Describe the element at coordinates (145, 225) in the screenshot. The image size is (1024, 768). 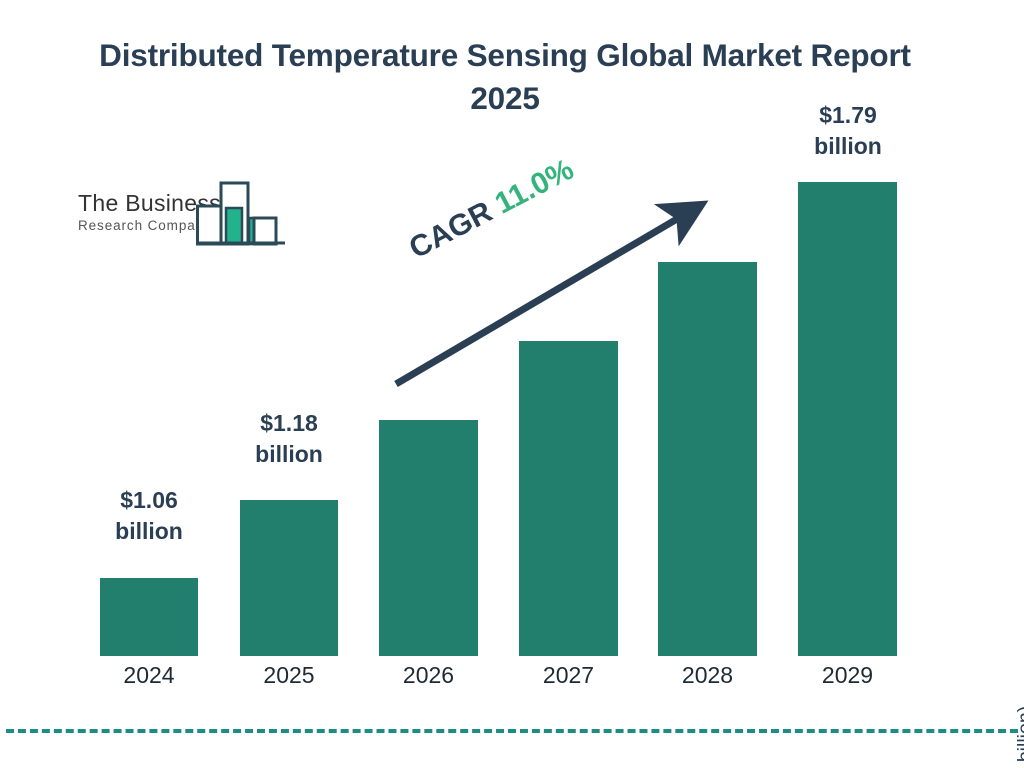
I see `logo-line-2: Research Company` at that location.